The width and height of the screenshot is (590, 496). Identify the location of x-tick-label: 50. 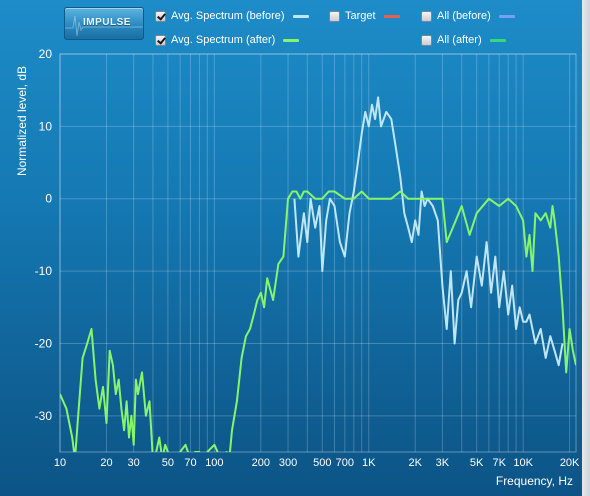
(168, 463).